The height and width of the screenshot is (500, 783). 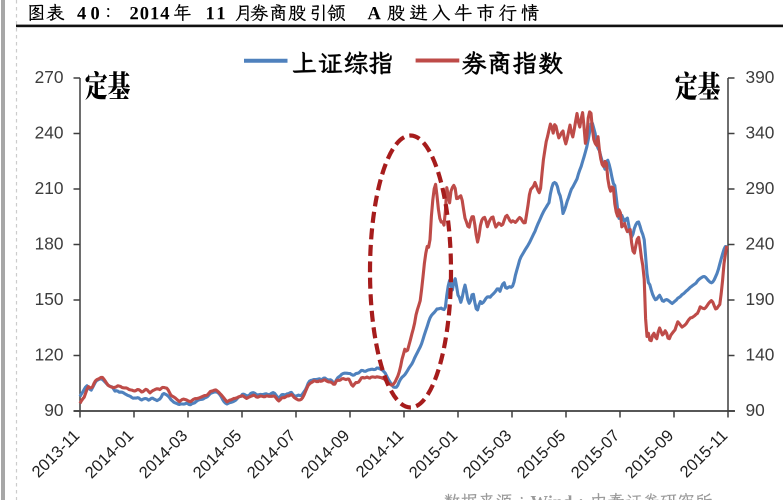 I want to click on svg-text: 210, so click(x=49, y=188).